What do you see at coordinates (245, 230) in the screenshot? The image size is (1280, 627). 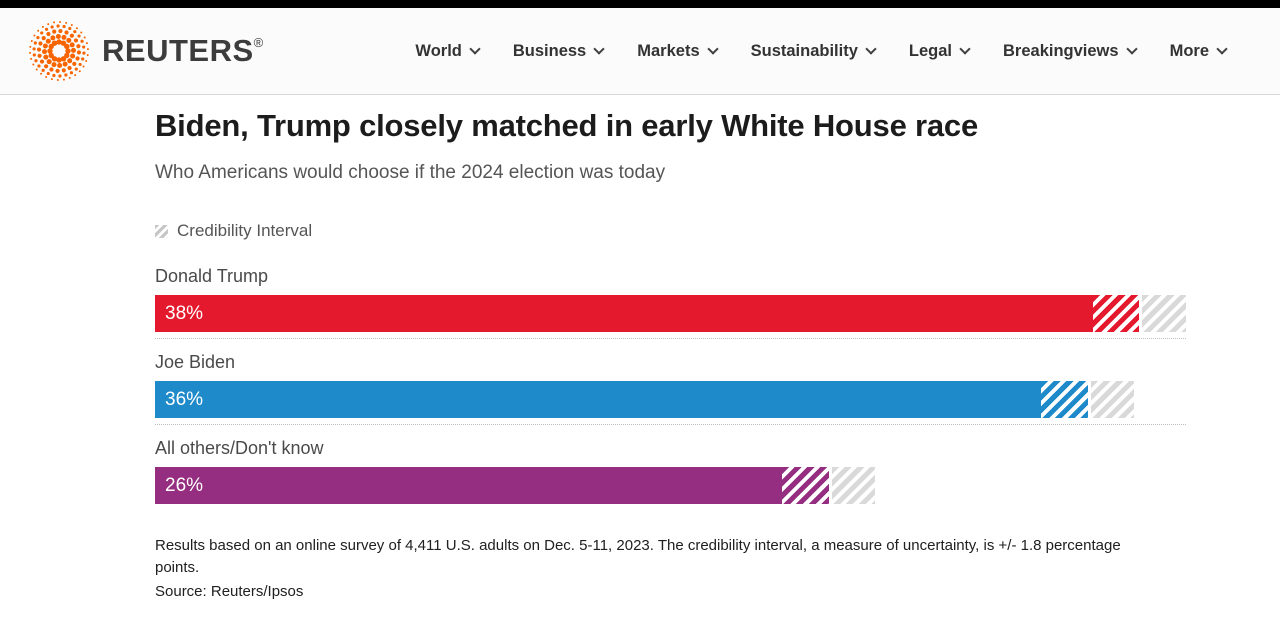 I see `legend-label: Credibility Interval` at bounding box center [245, 230].